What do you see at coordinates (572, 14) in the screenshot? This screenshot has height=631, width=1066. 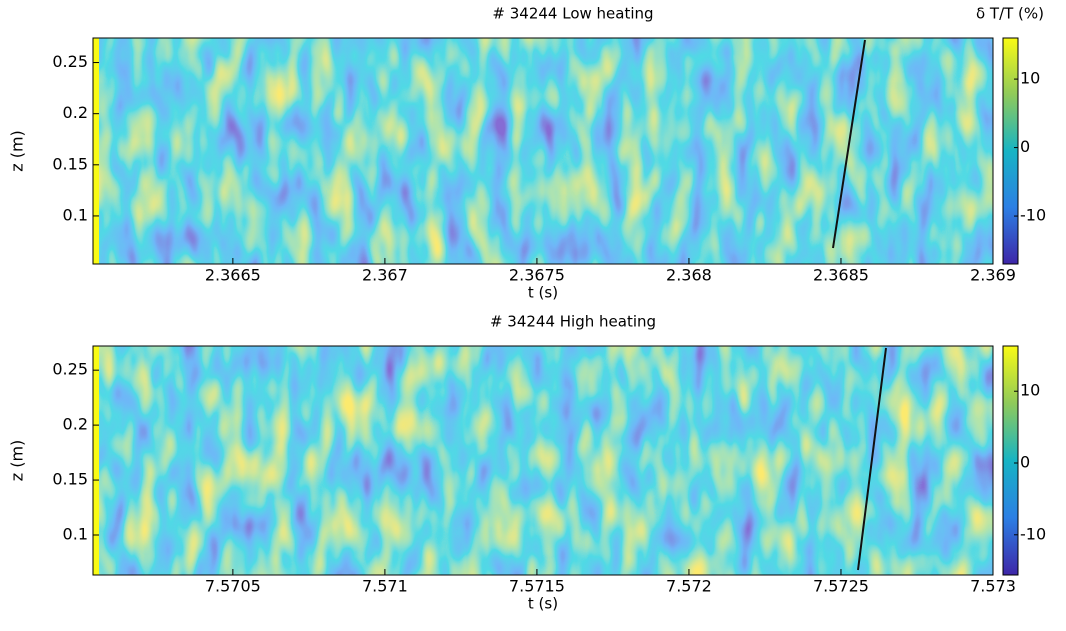 I see `chart-title: # 34244 Low heating` at bounding box center [572, 14].